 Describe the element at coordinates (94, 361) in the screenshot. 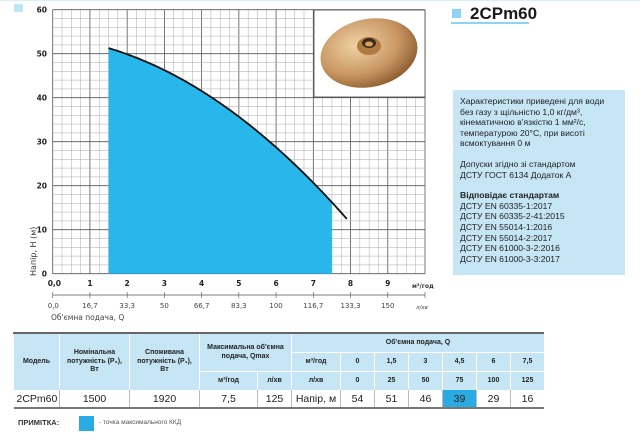

I see `th-p2: Номінальна потужність (P₂), Вт` at that location.